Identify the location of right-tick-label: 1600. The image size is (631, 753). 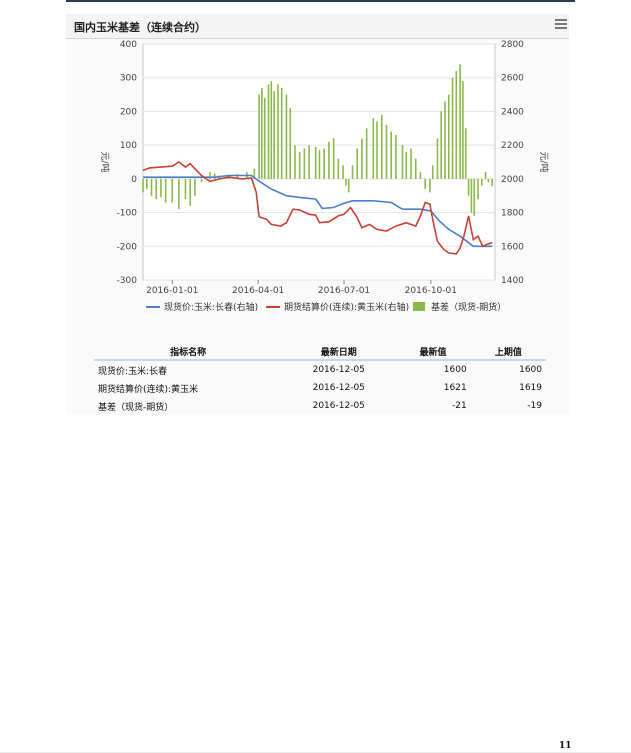
(512, 247).